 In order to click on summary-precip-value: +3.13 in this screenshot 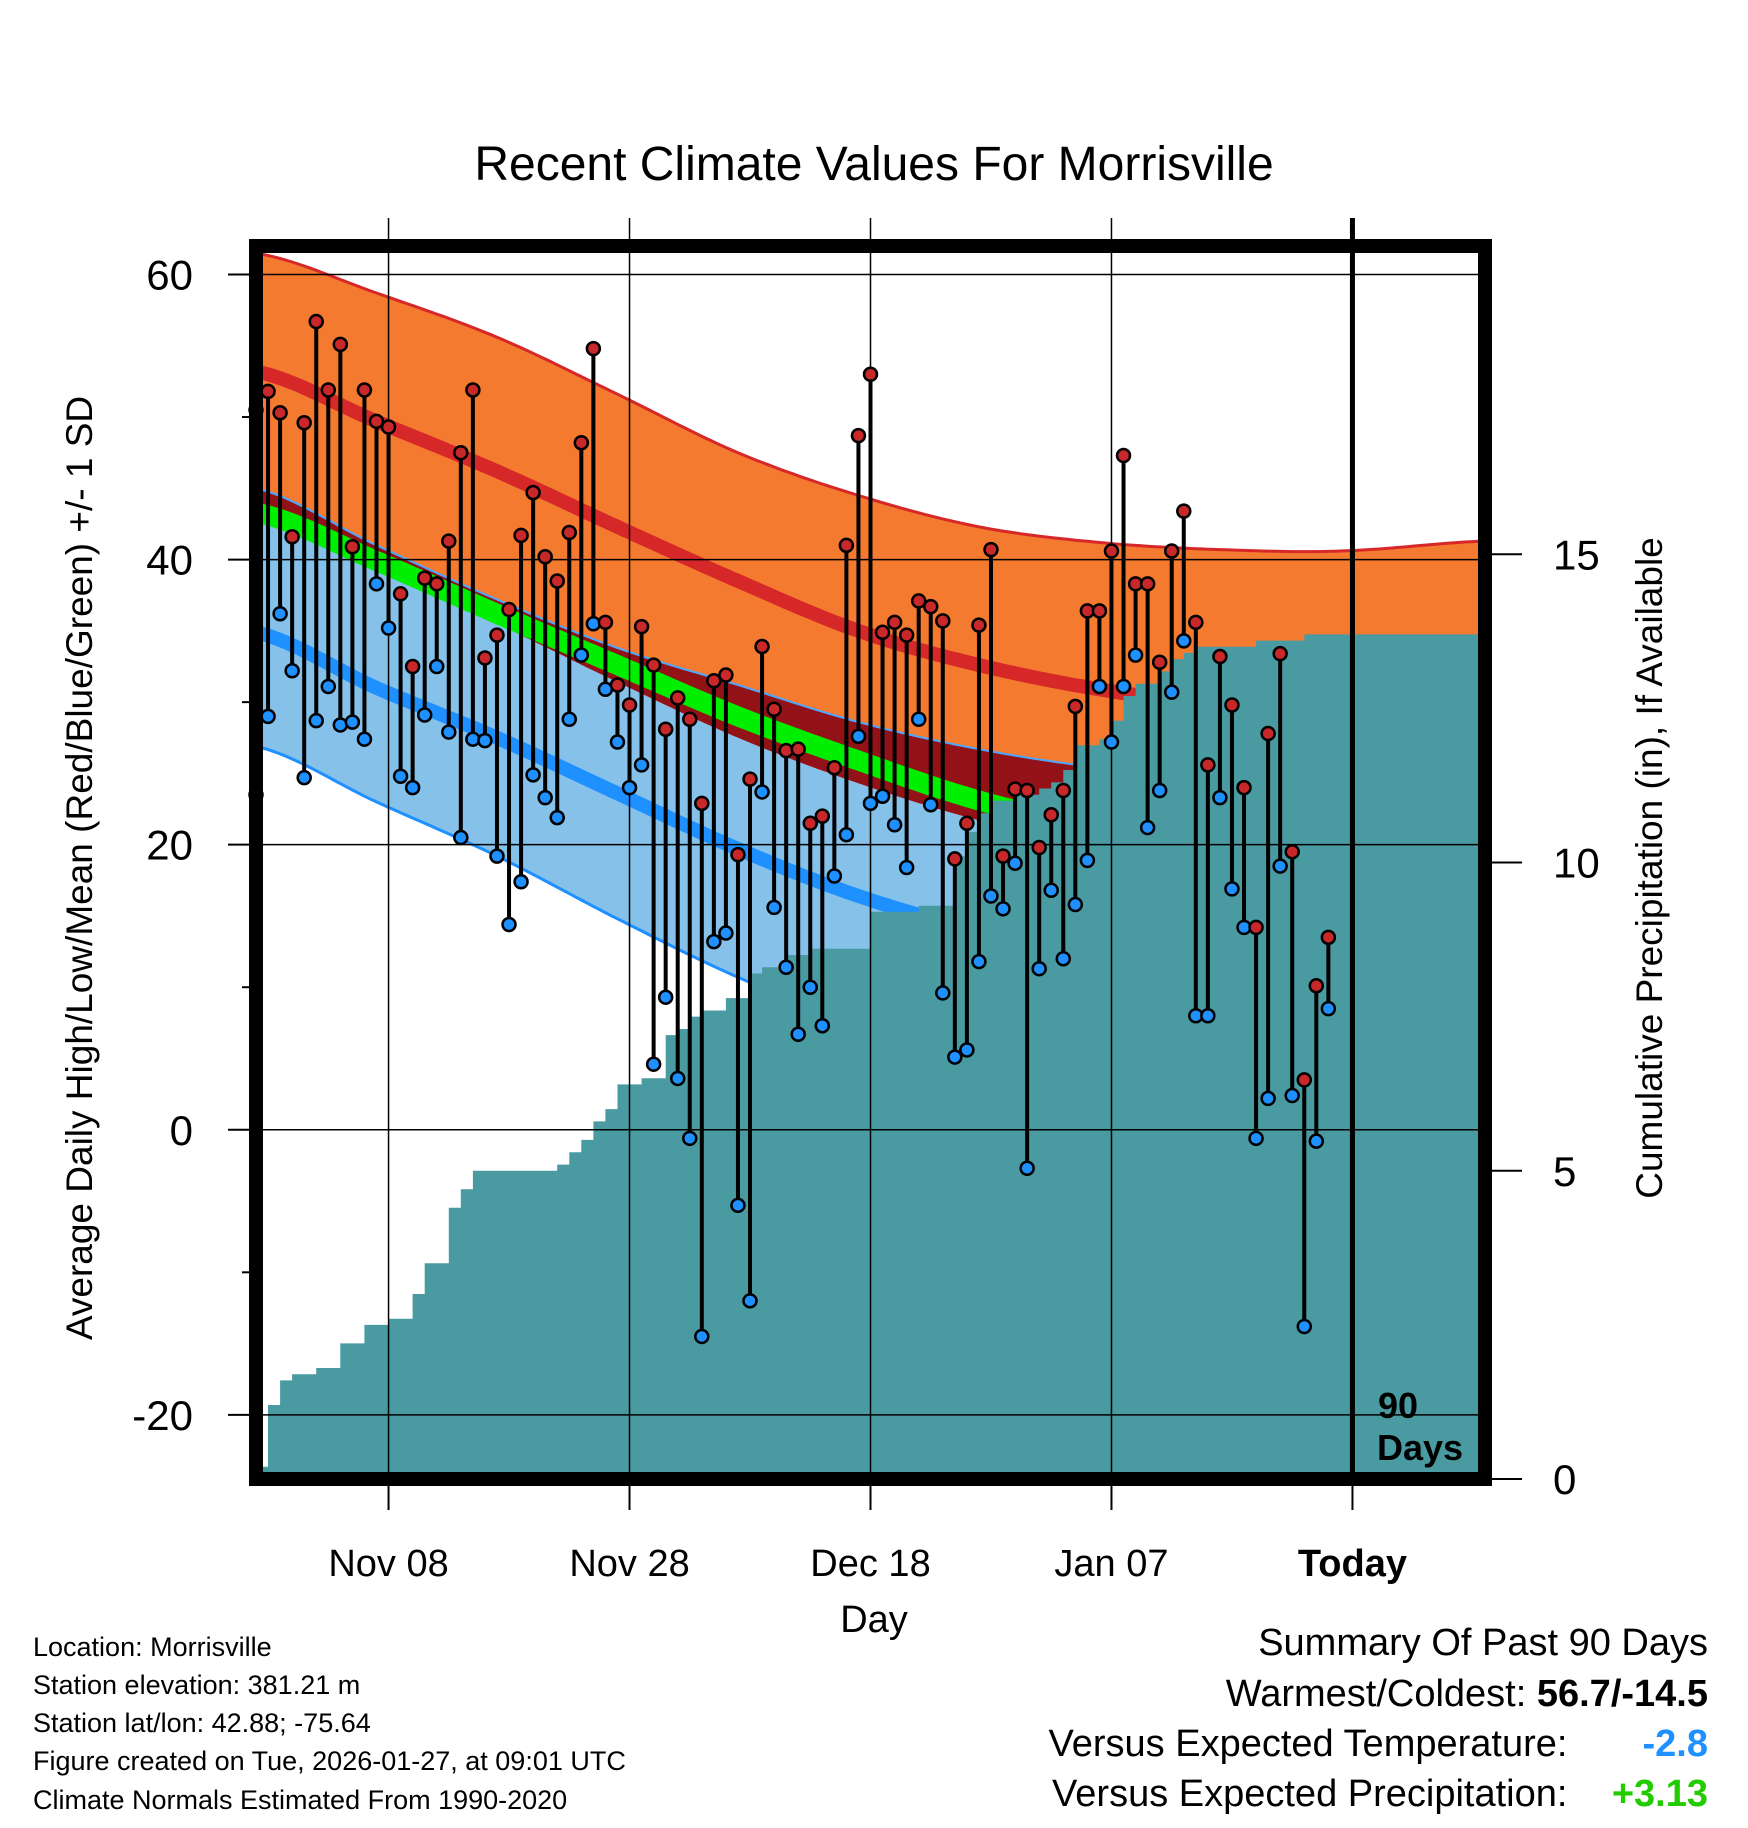, I will do `click(1659, 1794)`.